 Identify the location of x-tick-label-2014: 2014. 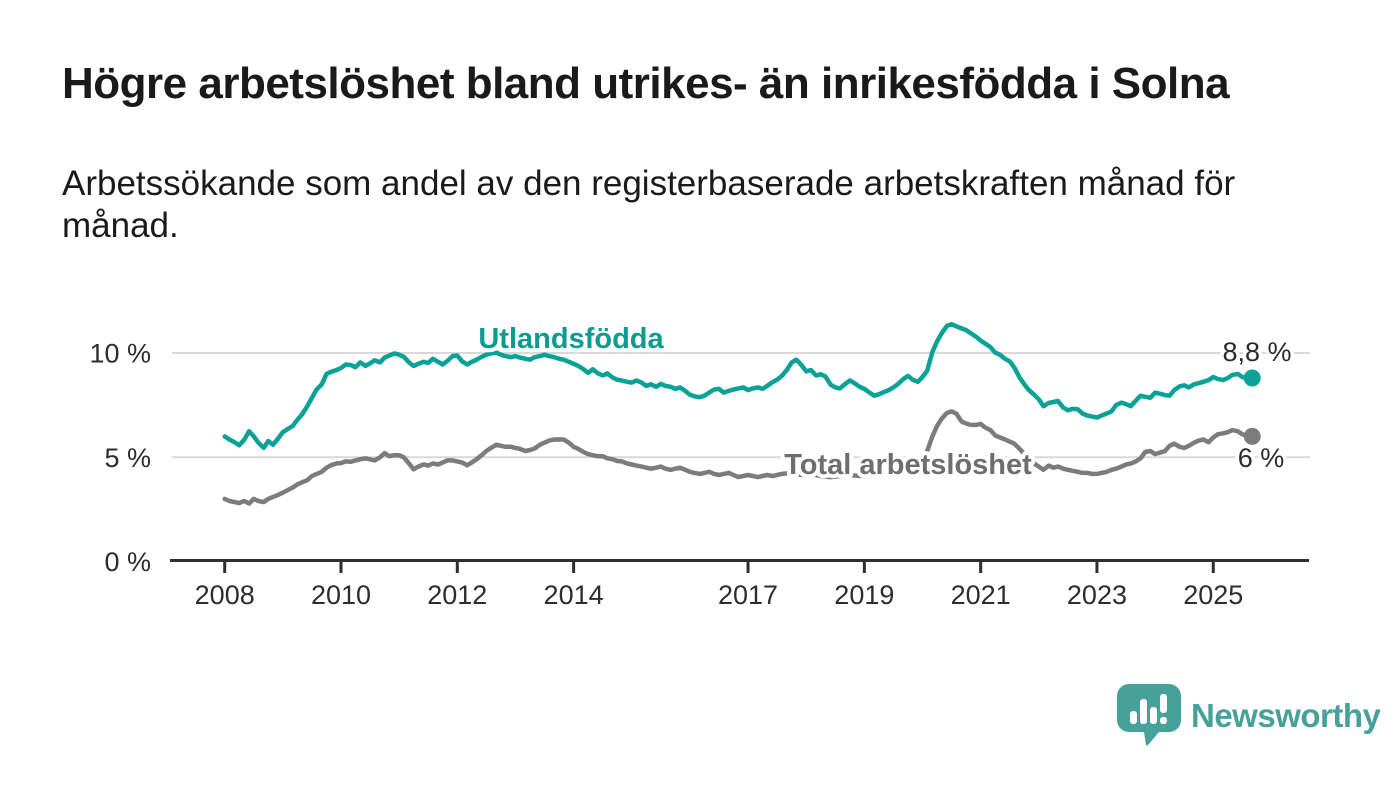
(574, 595).